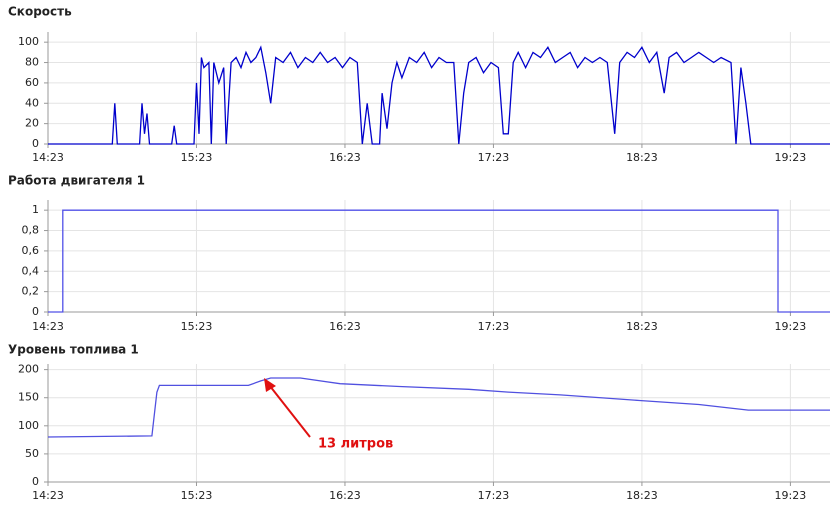 This screenshot has width=830, height=532. Describe the element at coordinates (35, 209) in the screenshot. I see `y-tick-label: 1` at that location.